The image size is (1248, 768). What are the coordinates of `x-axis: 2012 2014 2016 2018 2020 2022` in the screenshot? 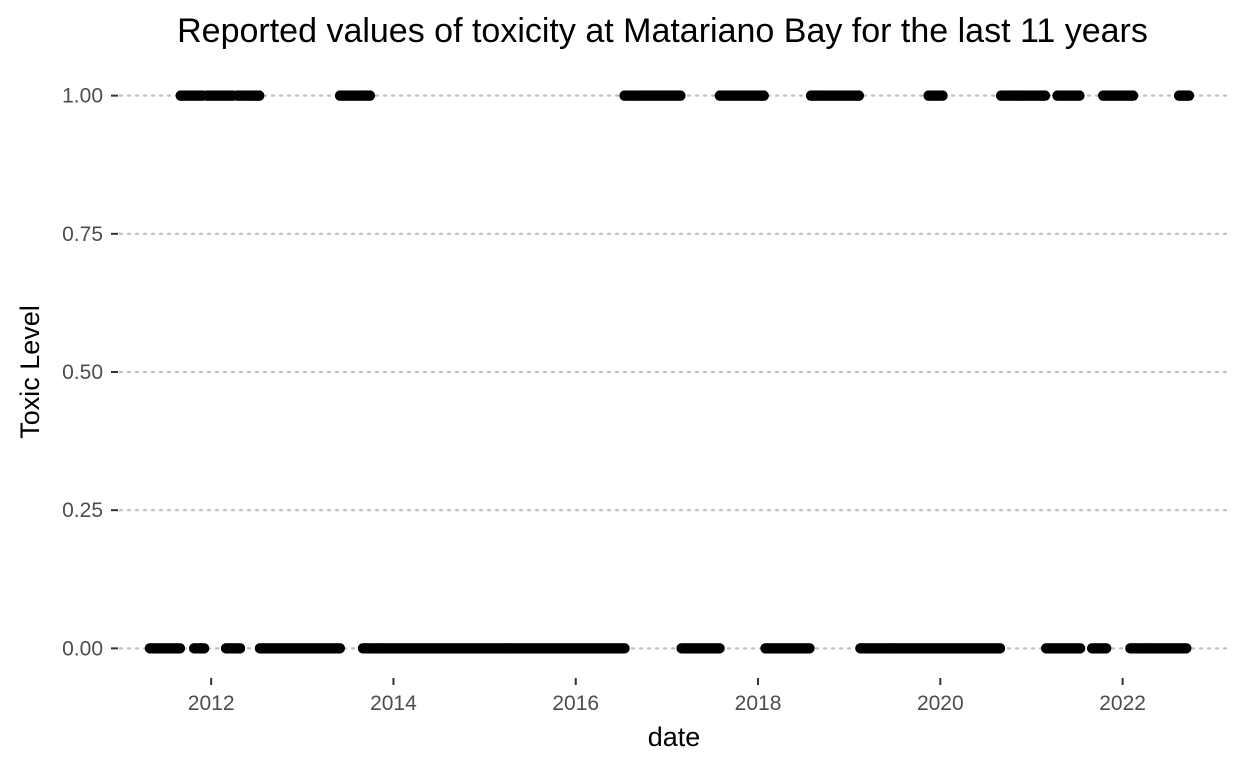 It's located at (667, 696).